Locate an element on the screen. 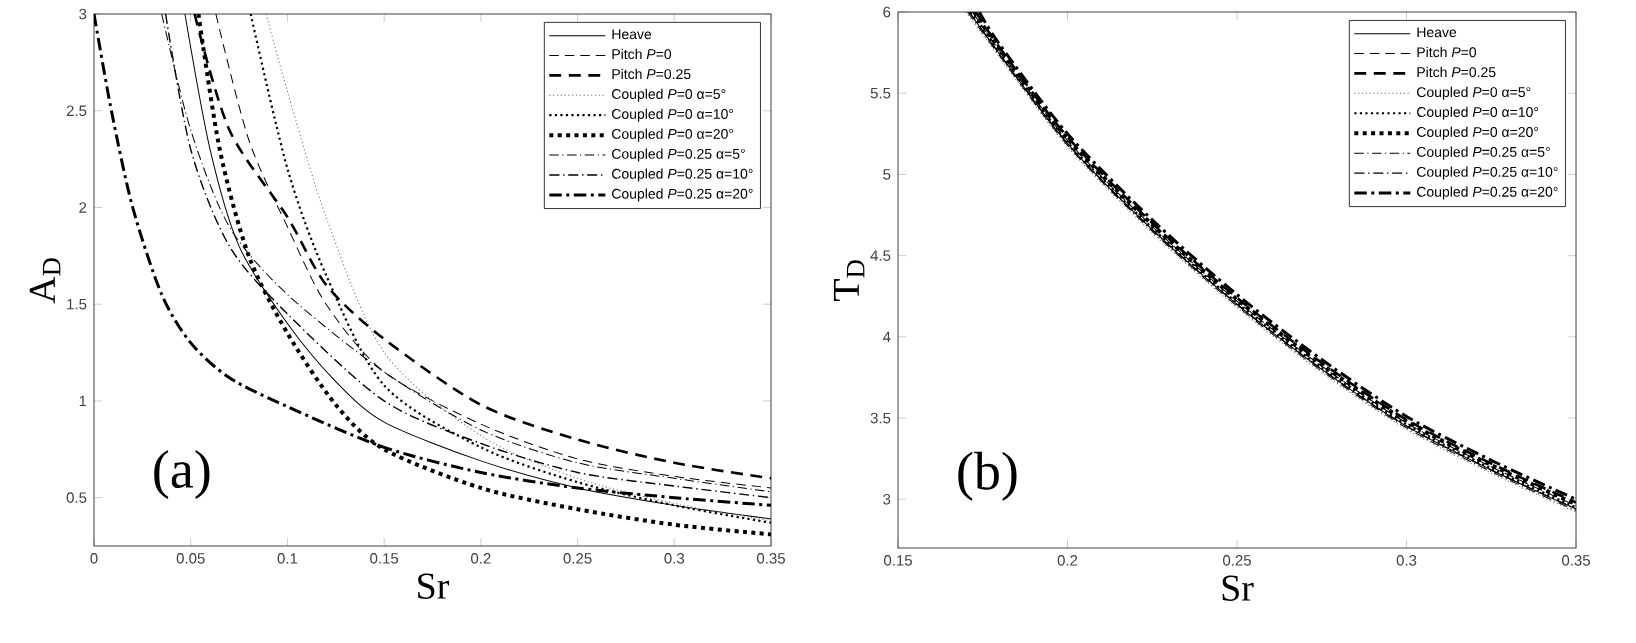 The width and height of the screenshot is (1636, 643). y-tick-label: 1.5 is located at coordinates (77, 304).